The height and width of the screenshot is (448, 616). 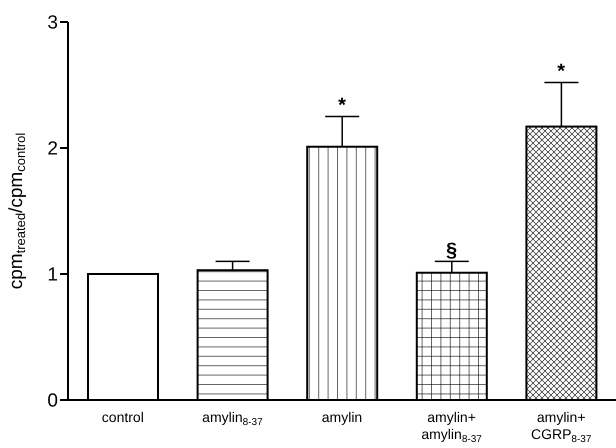 I want to click on y-tick-label: 3, so click(x=52, y=23).